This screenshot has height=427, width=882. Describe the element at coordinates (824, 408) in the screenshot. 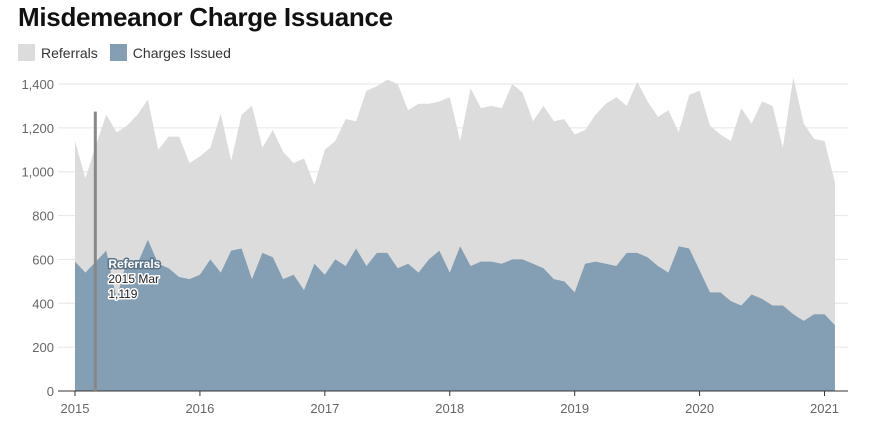

I see `x-tick-label: 2021` at that location.